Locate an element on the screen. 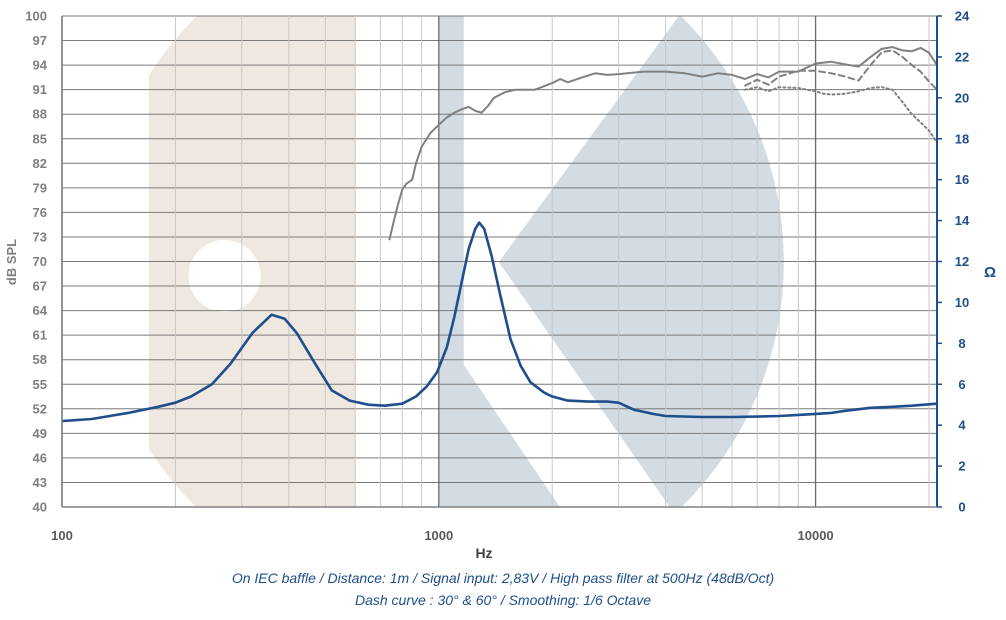  y-right-tick-label: 14 is located at coordinates (962, 220).